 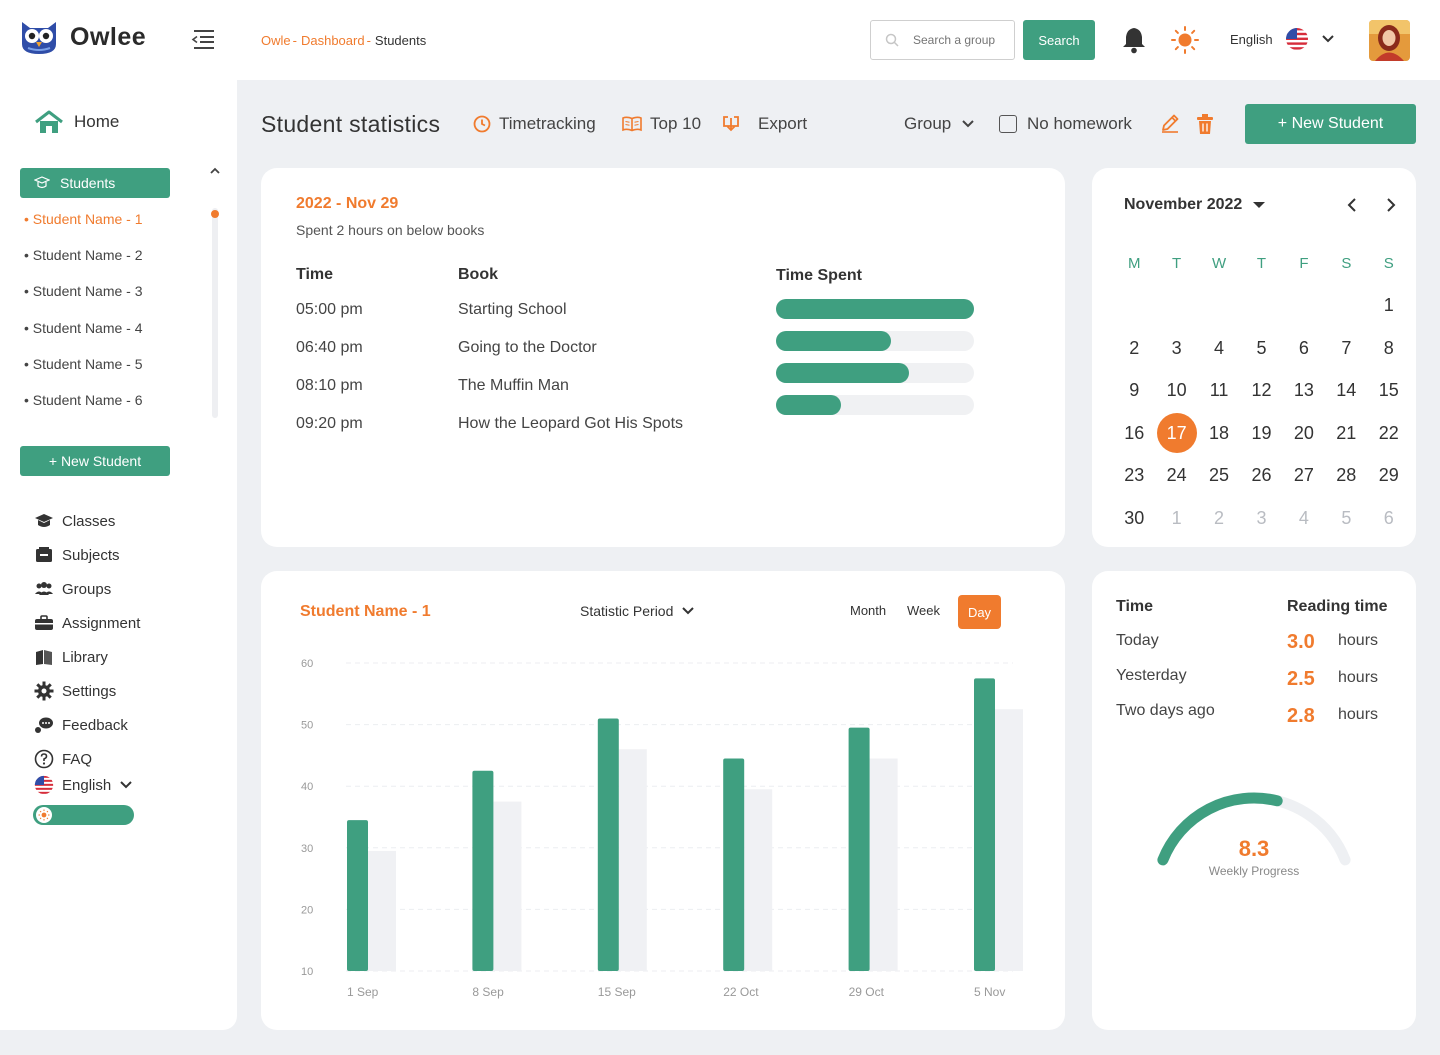 I want to click on sidebar-item-assignment: Assignment, so click(x=87, y=623).